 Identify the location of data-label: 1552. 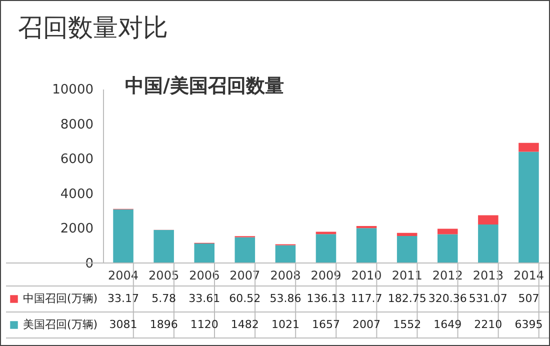
(407, 324).